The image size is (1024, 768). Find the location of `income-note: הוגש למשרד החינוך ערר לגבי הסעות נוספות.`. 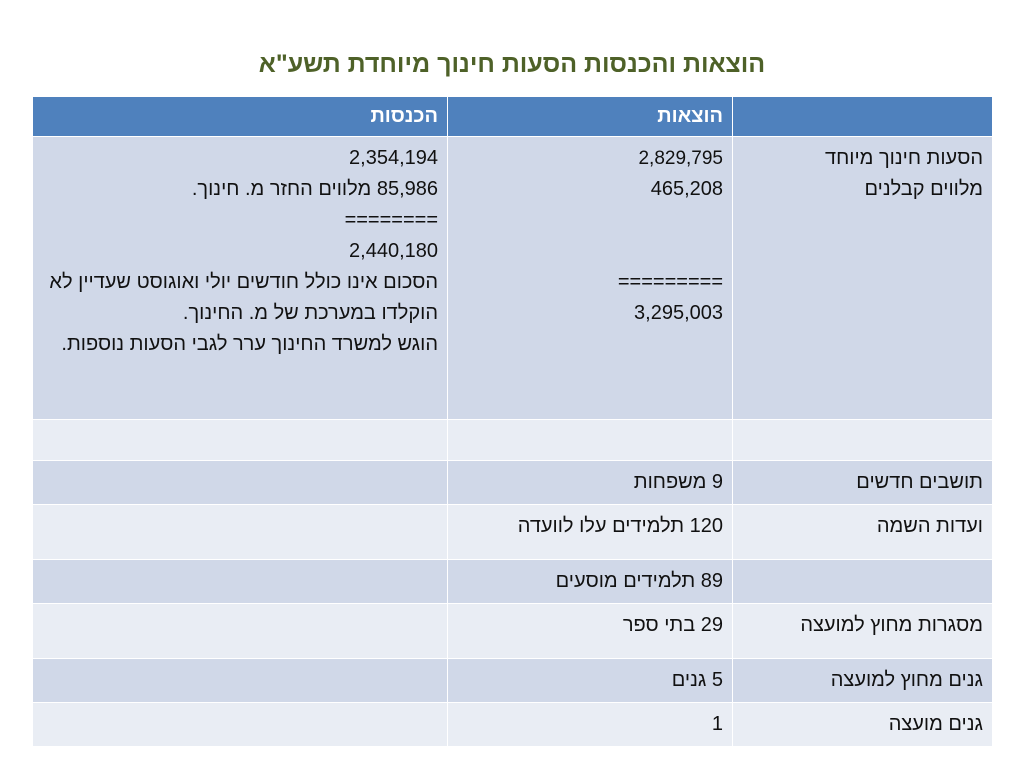

income-note: הוגש למשרד החינוך ערר לגבי הסעות נוספות. is located at coordinates (249, 344).